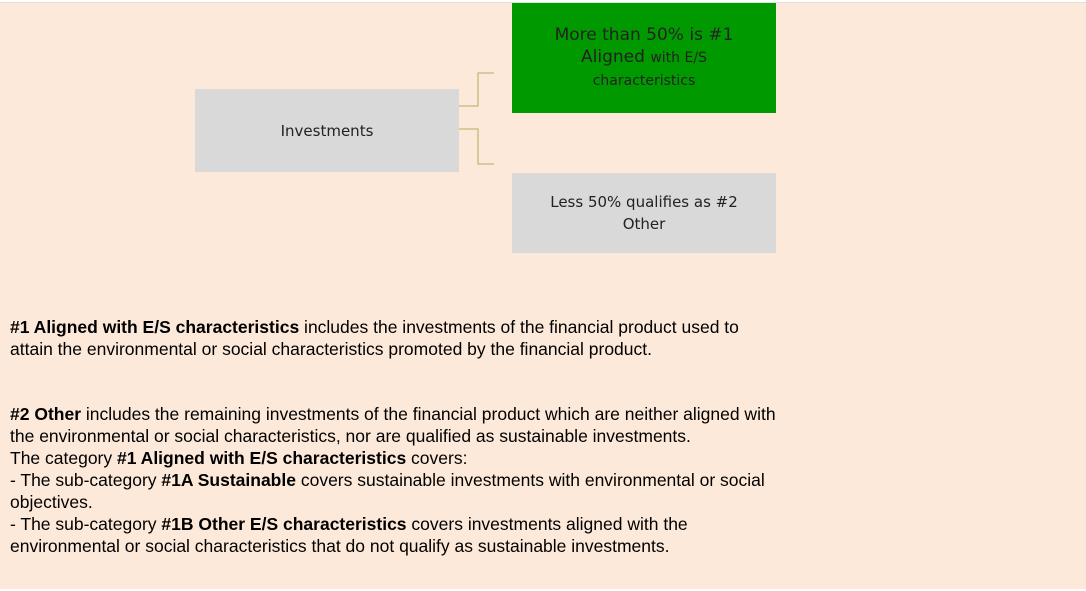 The width and height of the screenshot is (1086, 591). Describe the element at coordinates (228, 480) in the screenshot. I see `bold-run: #1A Sustainable` at that location.